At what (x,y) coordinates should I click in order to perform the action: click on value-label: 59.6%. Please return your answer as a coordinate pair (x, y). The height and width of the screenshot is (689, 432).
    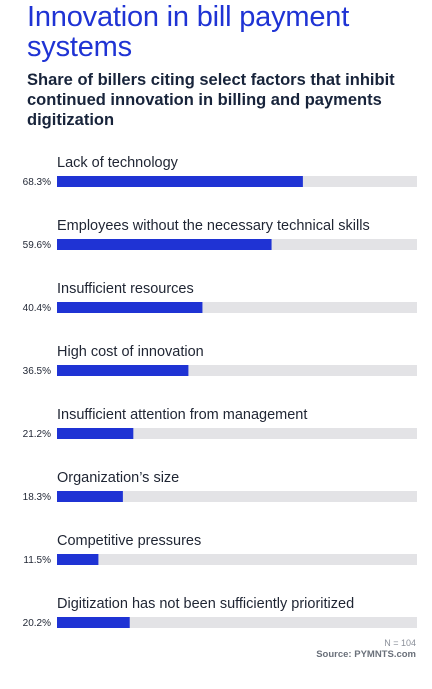
    Looking at the image, I should click on (37, 245).